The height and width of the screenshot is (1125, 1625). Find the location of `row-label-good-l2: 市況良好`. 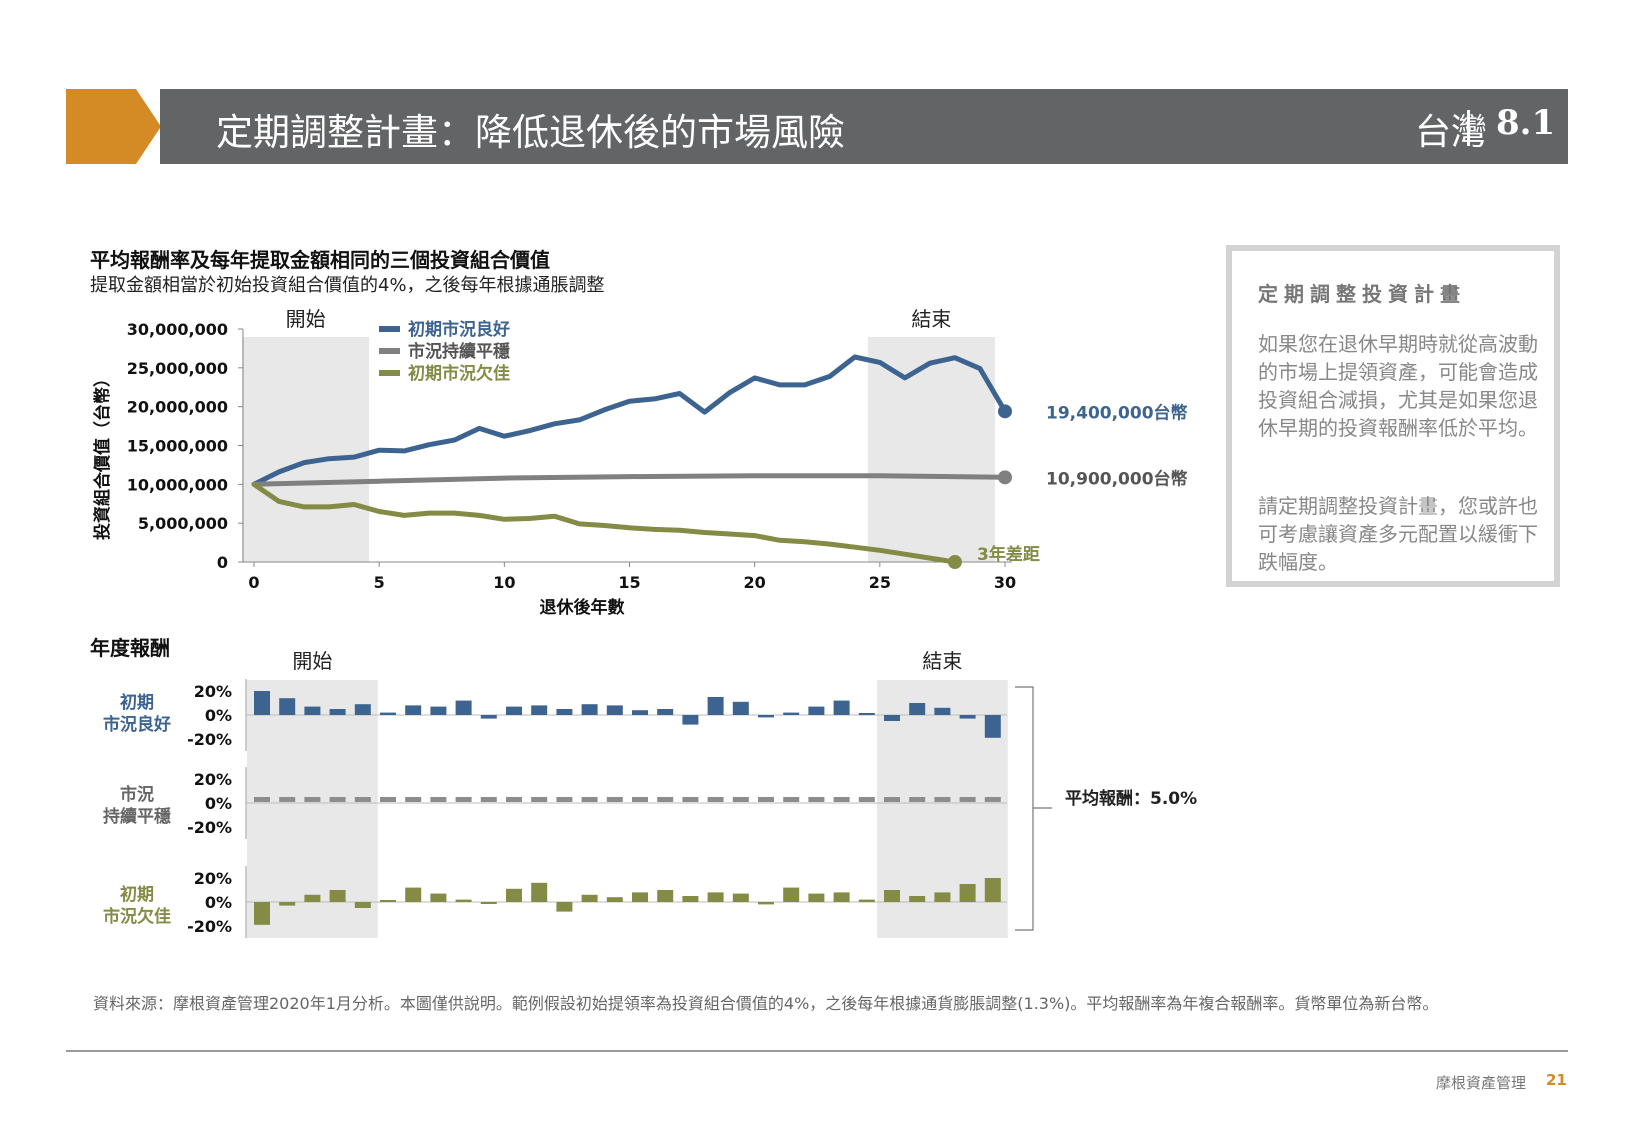

row-label-good-l2: 市況良好 is located at coordinates (137, 725).